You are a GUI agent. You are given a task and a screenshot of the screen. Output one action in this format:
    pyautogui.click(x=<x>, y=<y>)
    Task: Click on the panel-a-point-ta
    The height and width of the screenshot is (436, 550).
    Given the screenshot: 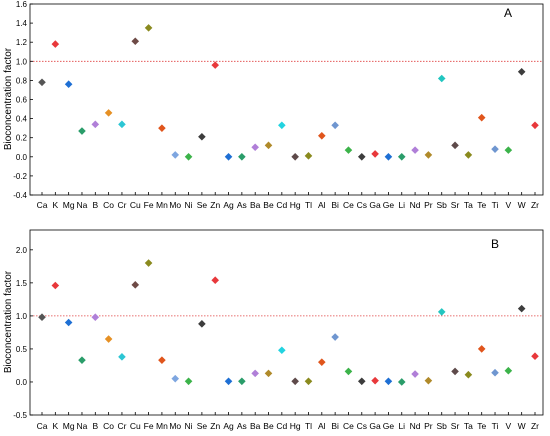 What is the action you would take?
    pyautogui.click(x=468, y=155)
    